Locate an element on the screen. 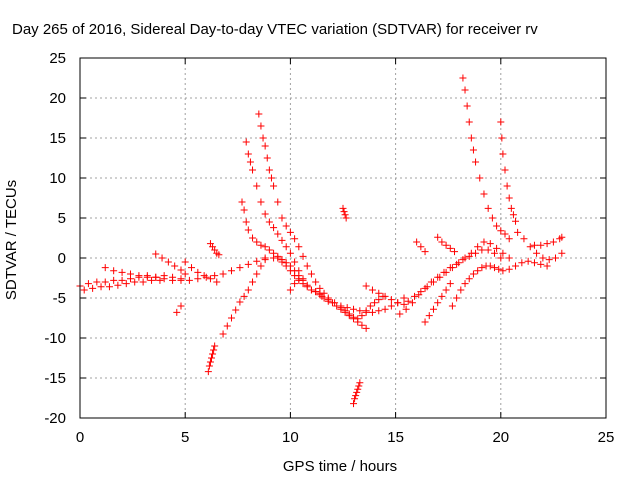 Image resolution: width=640 pixels, height=480 pixels. series-arc-x is located at coordinates (446, 244).